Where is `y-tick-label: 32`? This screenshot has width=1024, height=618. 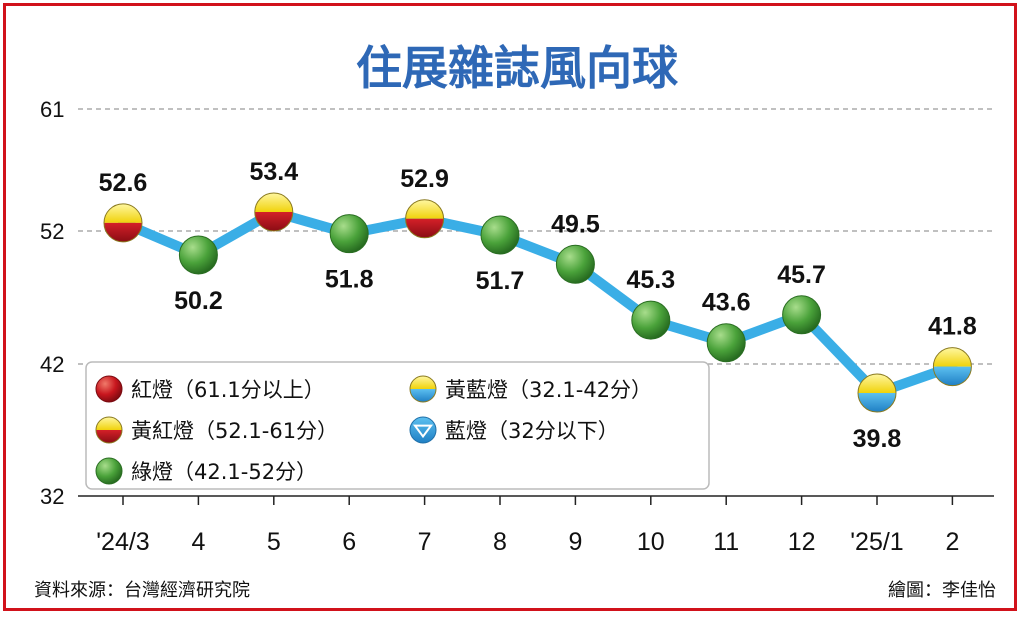 y-tick-label: 32 is located at coordinates (52, 496).